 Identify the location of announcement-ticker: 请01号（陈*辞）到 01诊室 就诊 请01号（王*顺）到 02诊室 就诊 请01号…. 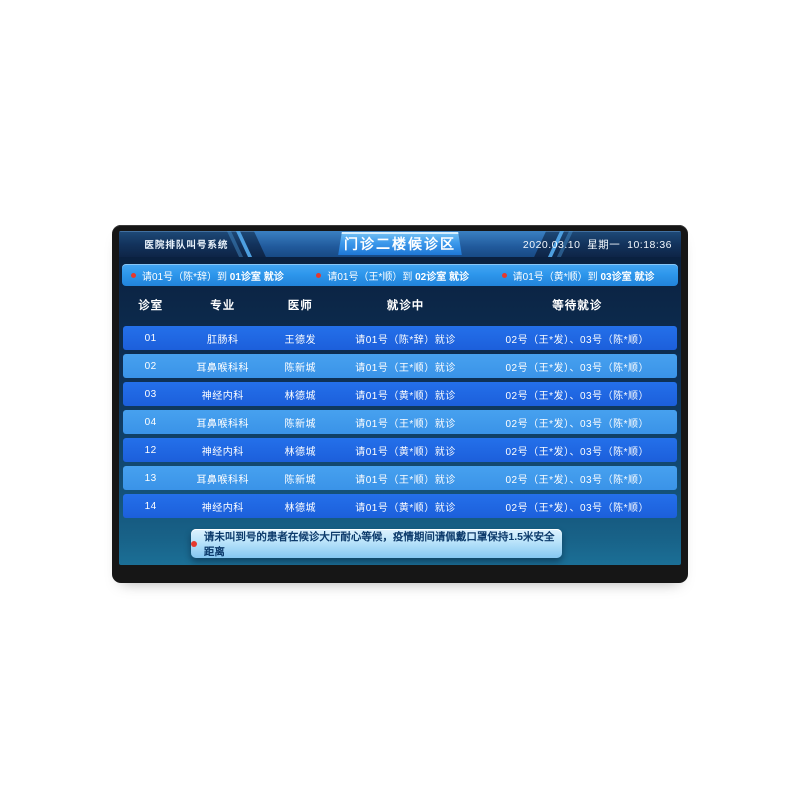
(400, 275).